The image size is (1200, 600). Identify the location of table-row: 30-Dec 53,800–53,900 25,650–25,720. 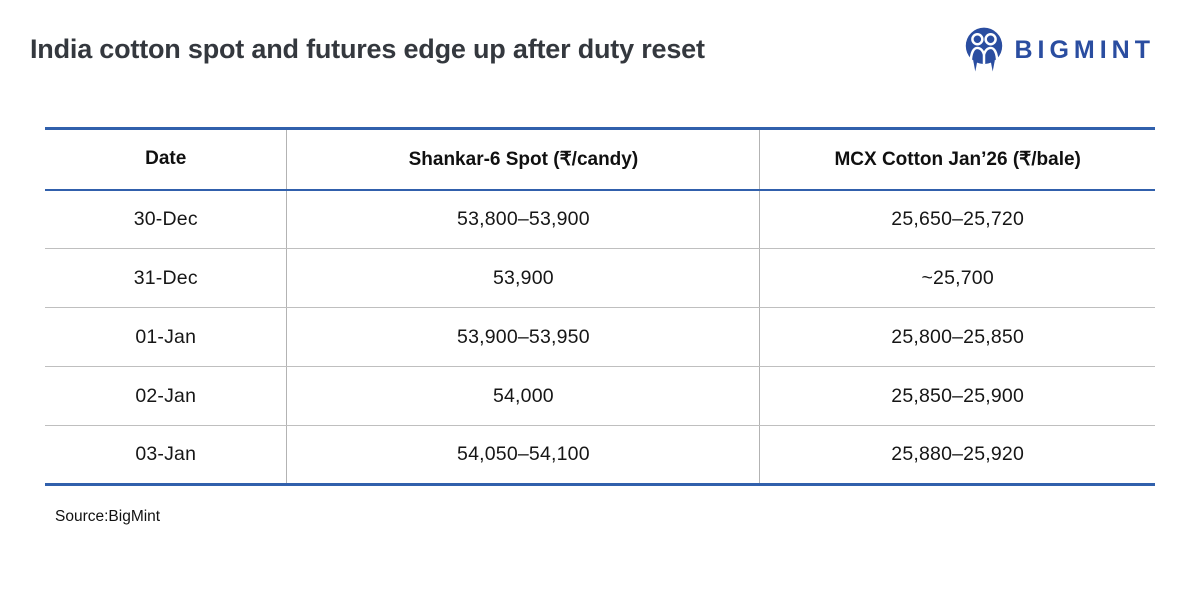
(600, 219).